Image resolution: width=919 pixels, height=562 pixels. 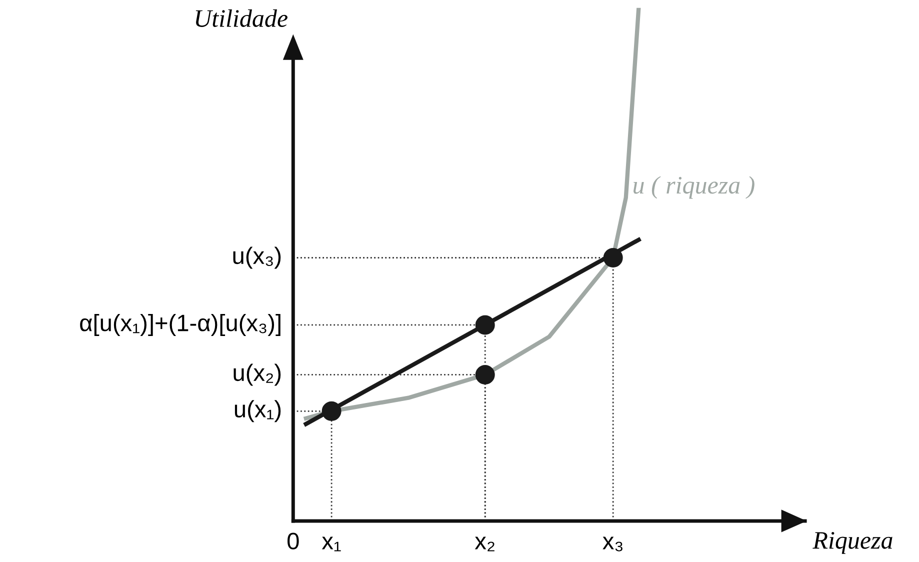 What do you see at coordinates (257, 411) in the screenshot?
I see `ref-line-label: u(x₁)` at bounding box center [257, 411].